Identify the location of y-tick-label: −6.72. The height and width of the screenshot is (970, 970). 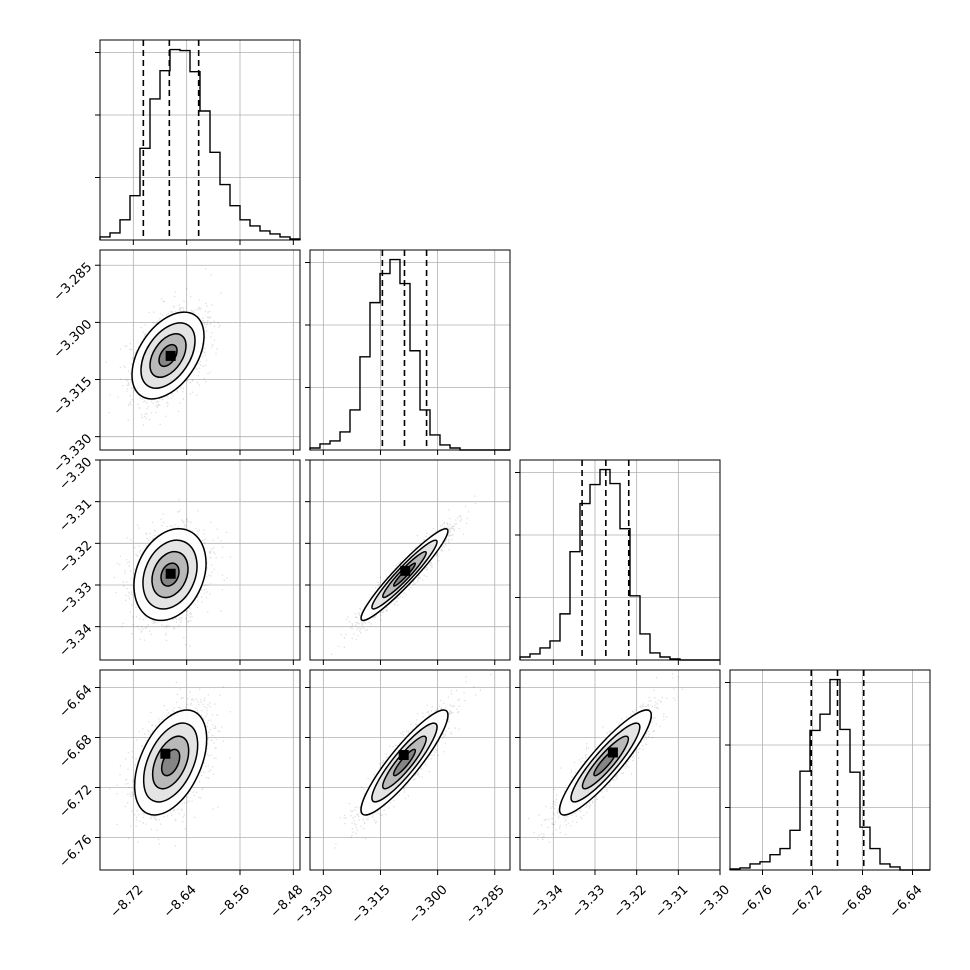
(76, 801).